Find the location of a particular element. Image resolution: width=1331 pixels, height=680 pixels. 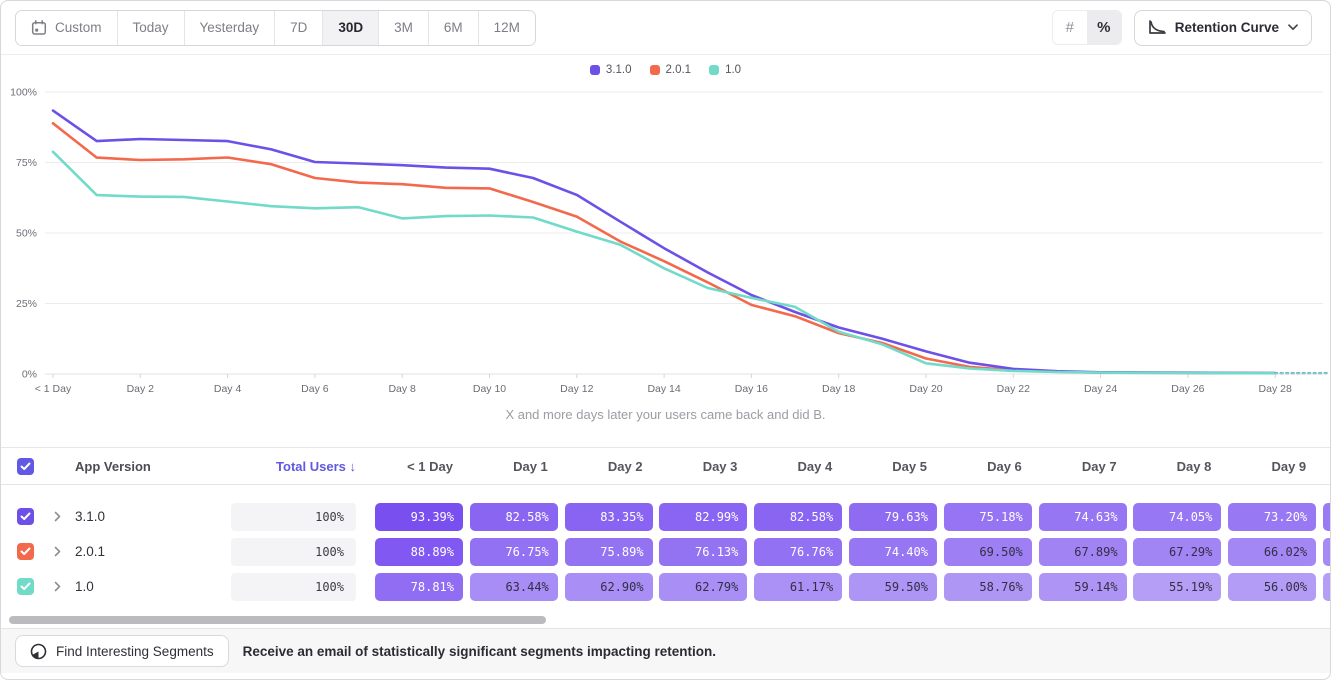

chart-type-dropdown: Retention Curve is located at coordinates (1222, 27).